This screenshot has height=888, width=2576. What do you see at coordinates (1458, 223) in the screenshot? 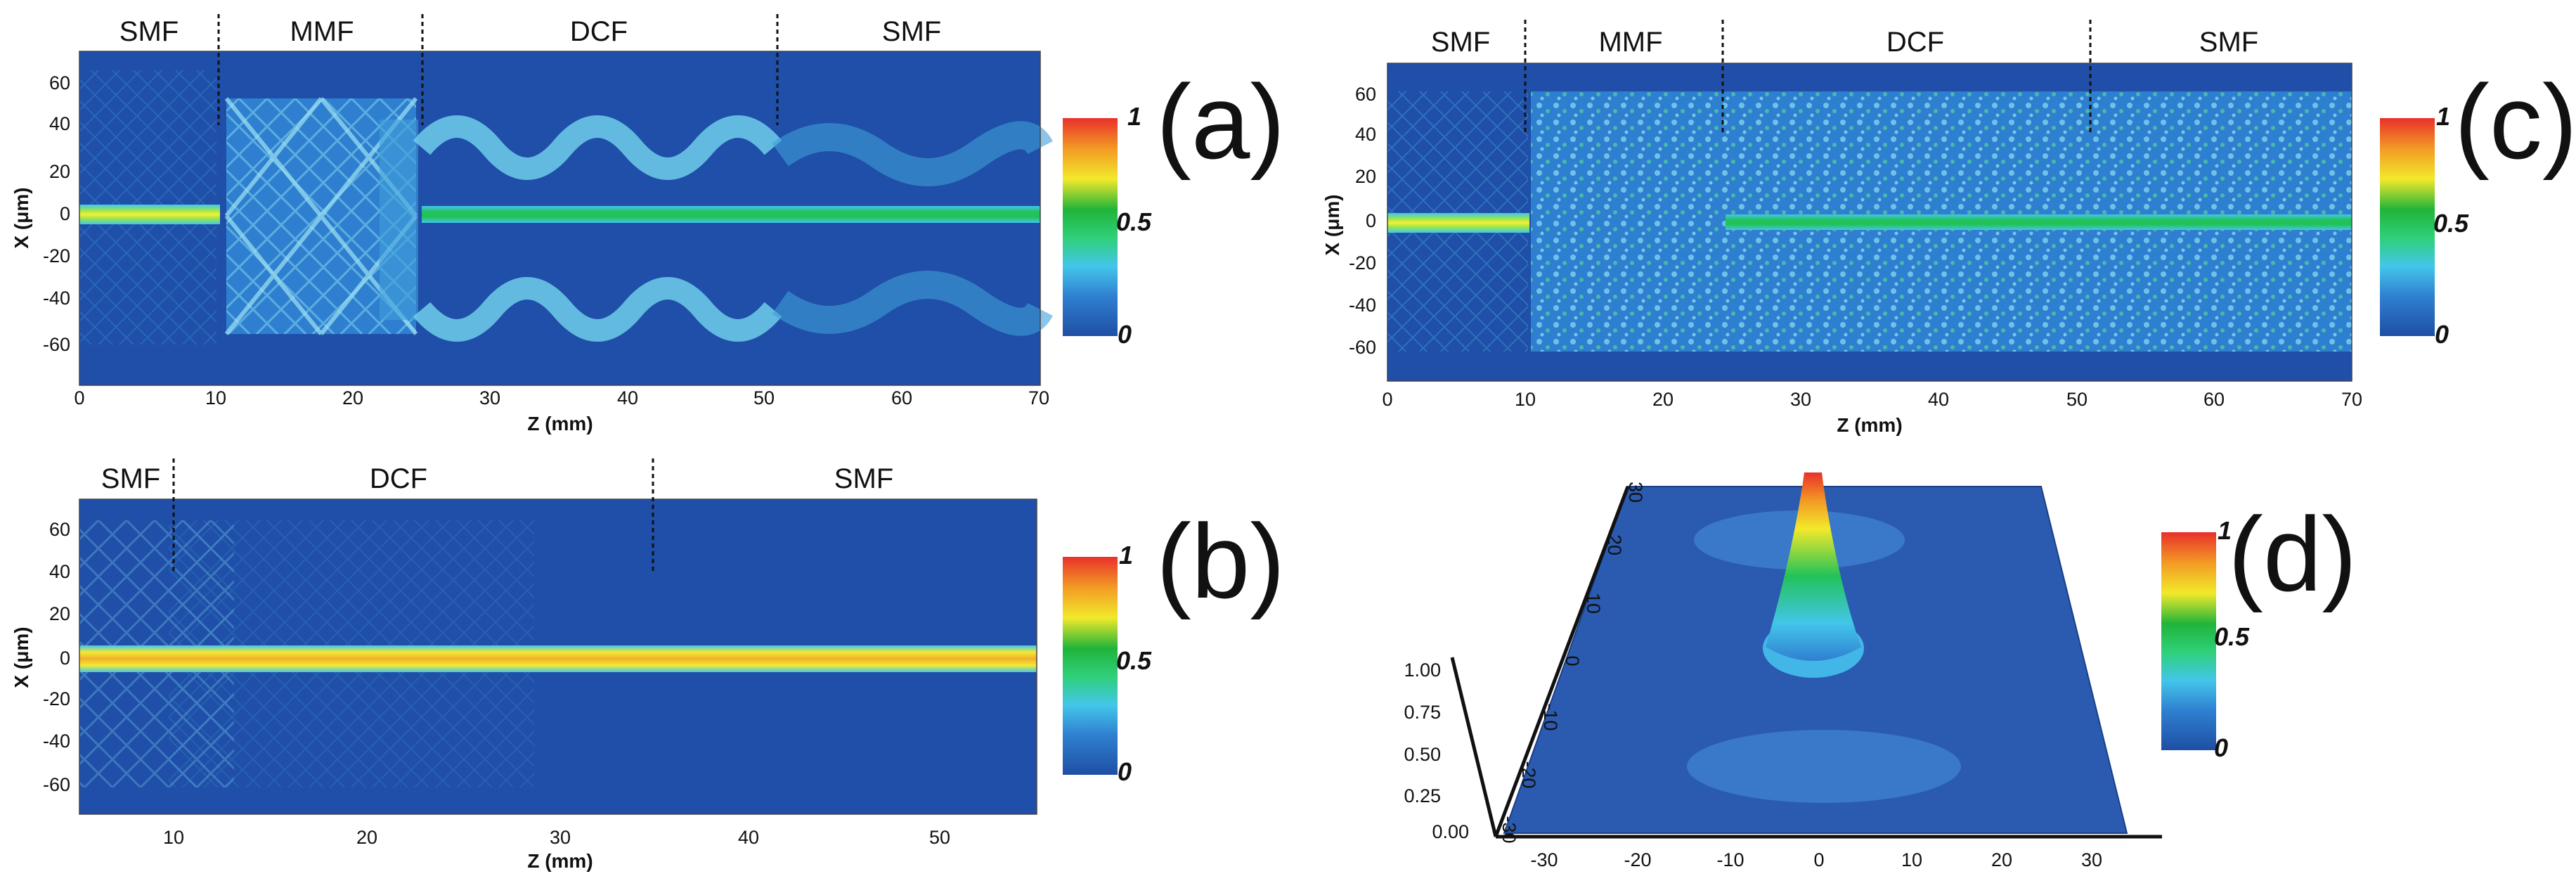
I see `heatmap-c-core-smf` at bounding box center [1458, 223].